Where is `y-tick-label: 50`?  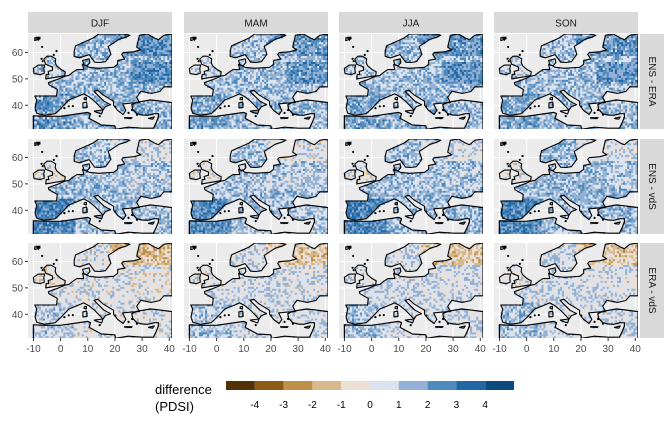
y-tick-label: 50 is located at coordinates (18, 288).